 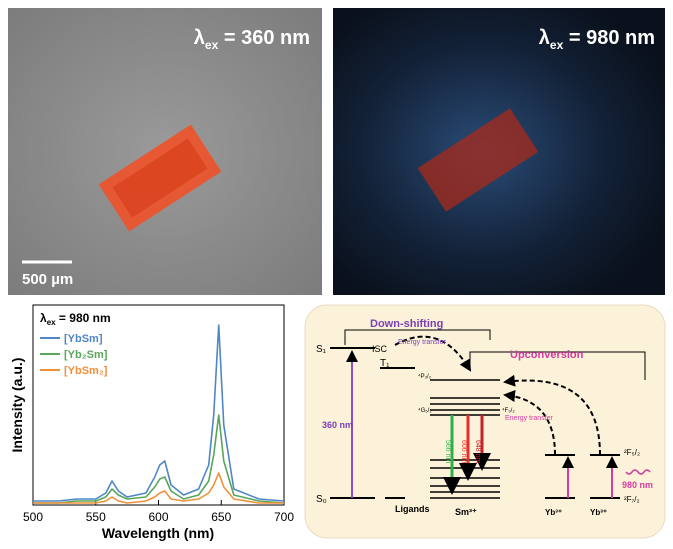 What do you see at coordinates (425, 376) in the screenshot?
I see `level-label: ⁴P₃/₂` at bounding box center [425, 376].